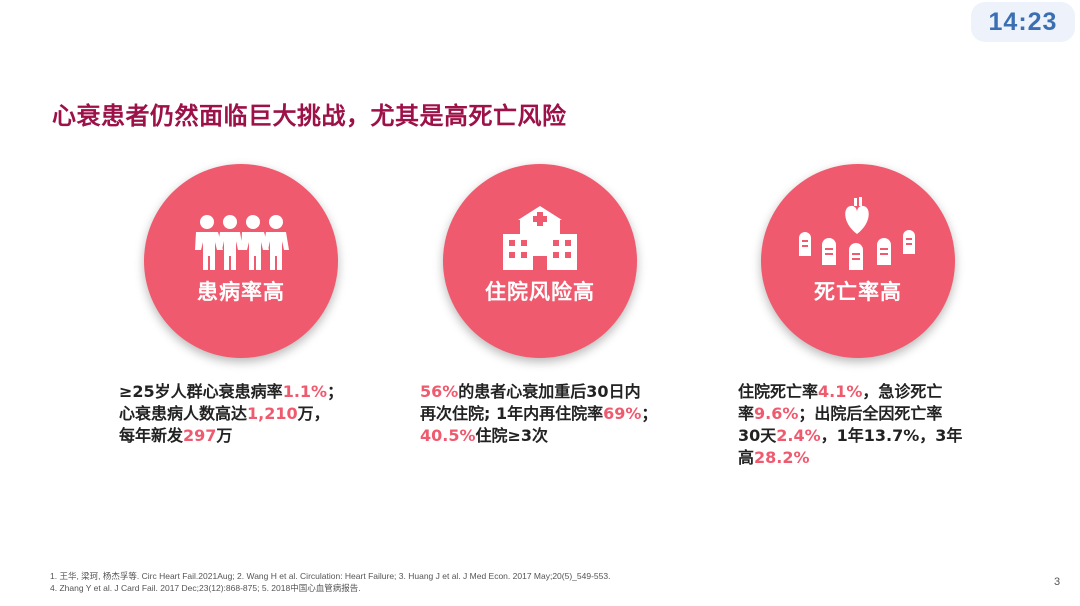 Image resolution: width=1080 pixels, height=606 pixels. I want to click on desc-line: 心衰患病人数高达1,210万，, so click(224, 413).